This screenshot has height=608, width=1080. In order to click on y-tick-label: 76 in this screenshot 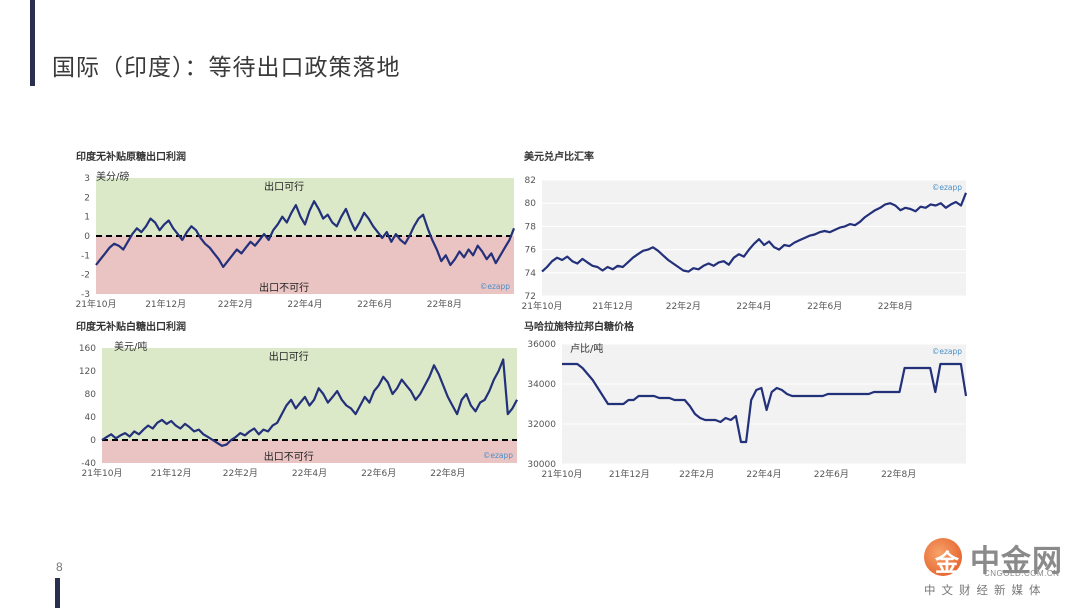, I will do `click(531, 251)`.